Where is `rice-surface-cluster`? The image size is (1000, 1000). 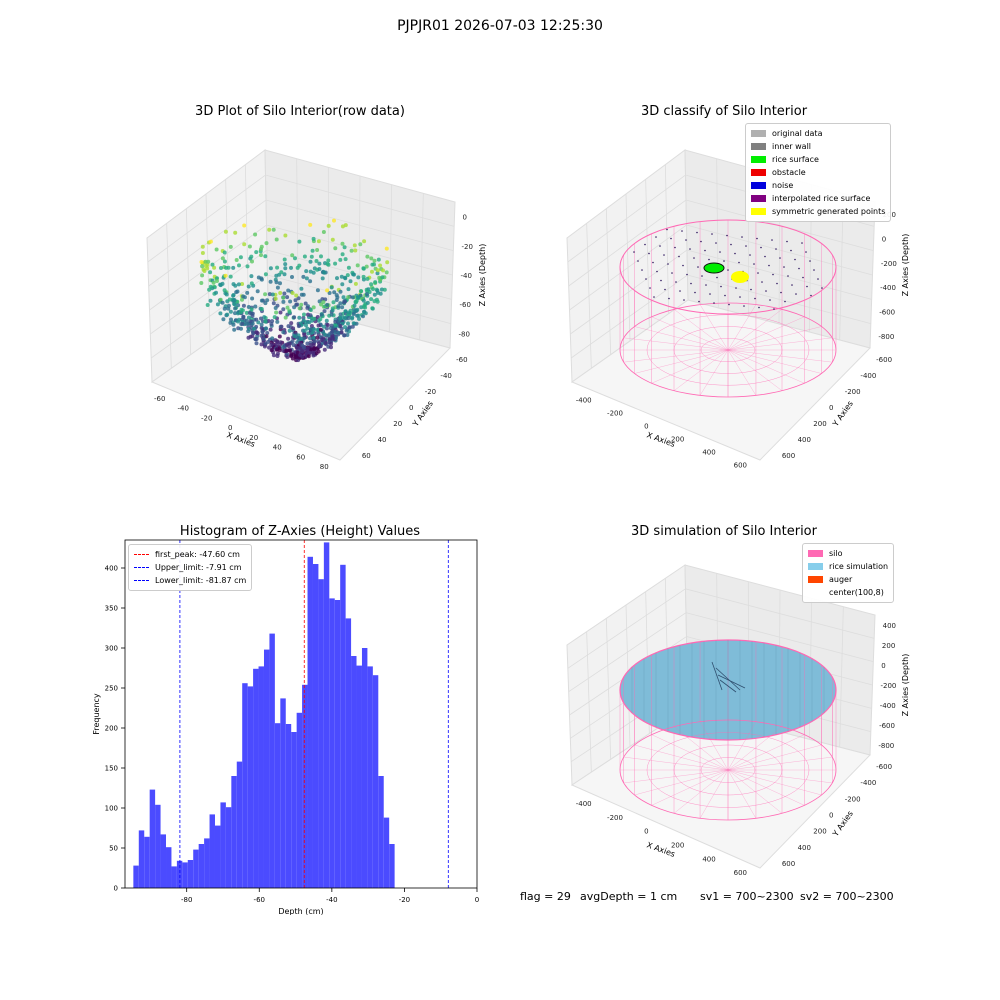
rice-surface-cluster is located at coordinates (714, 268).